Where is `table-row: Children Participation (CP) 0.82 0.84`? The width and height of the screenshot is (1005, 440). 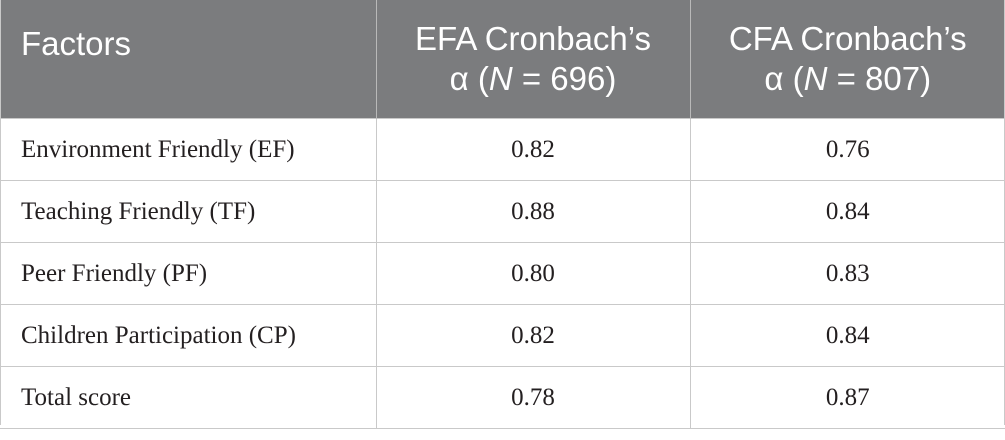 table-row: Children Participation (CP) 0.82 0.84 is located at coordinates (502, 335).